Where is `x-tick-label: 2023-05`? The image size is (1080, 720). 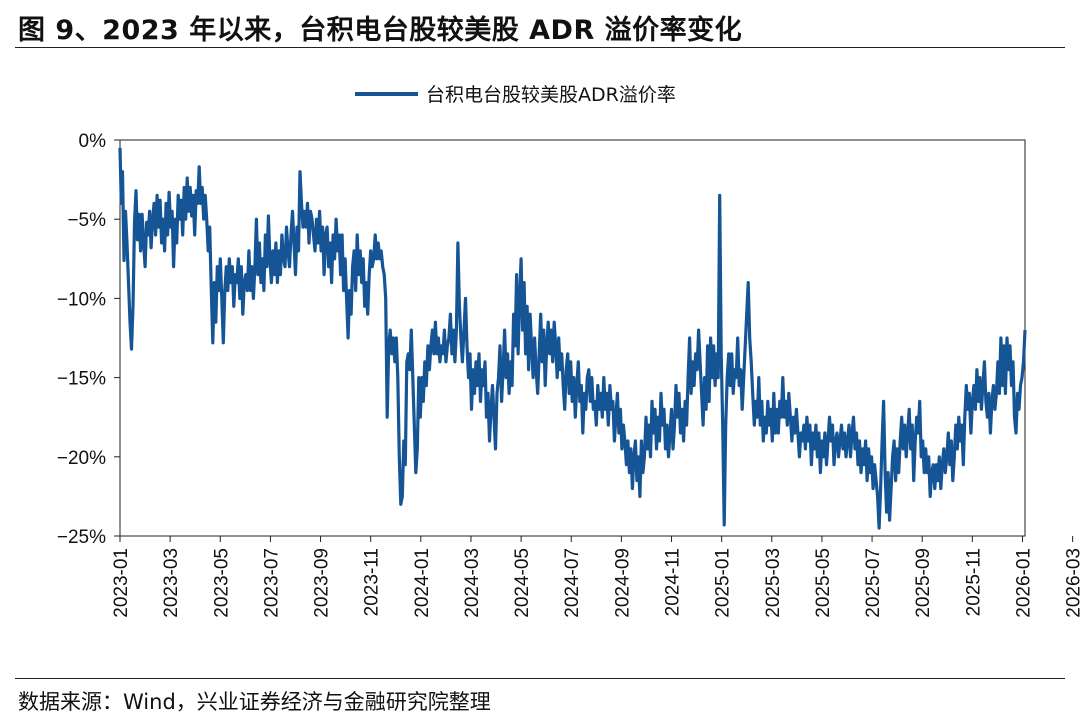
x-tick-label: 2023-05 is located at coordinates (221, 583).